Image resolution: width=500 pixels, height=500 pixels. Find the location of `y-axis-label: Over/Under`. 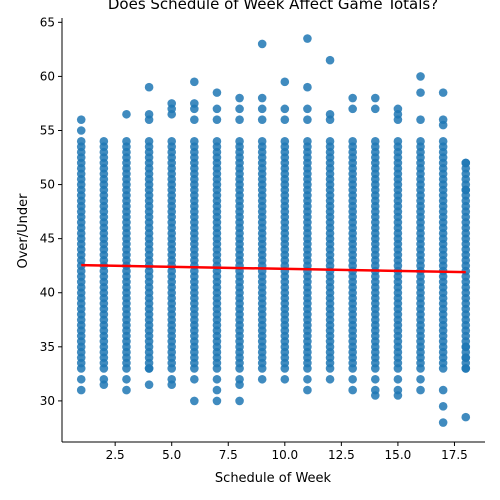

y-axis-label: Over/Under is located at coordinates (23, 231).